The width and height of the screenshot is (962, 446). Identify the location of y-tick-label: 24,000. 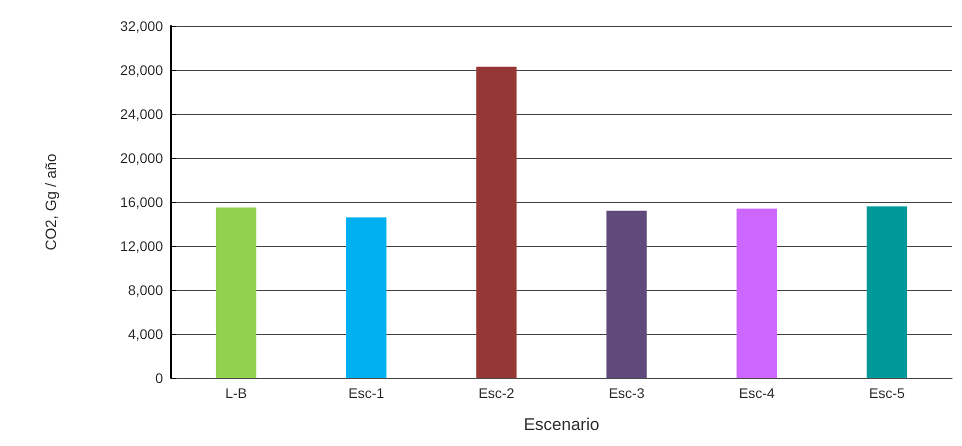
(142, 114).